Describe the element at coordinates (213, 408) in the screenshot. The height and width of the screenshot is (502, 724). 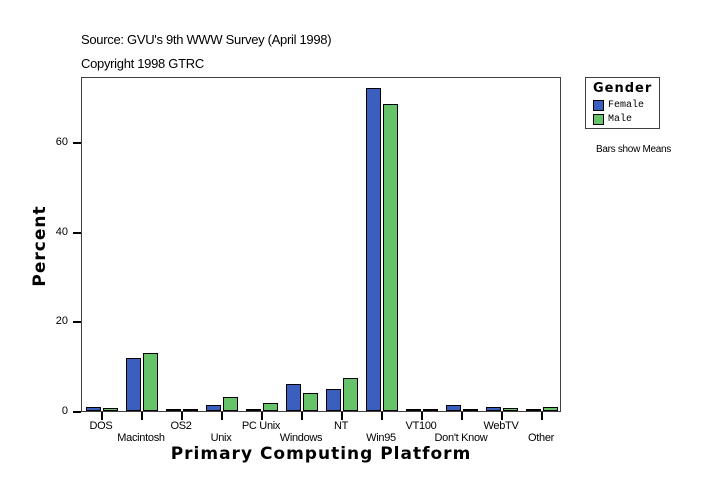
I see `bar-female-unix` at that location.